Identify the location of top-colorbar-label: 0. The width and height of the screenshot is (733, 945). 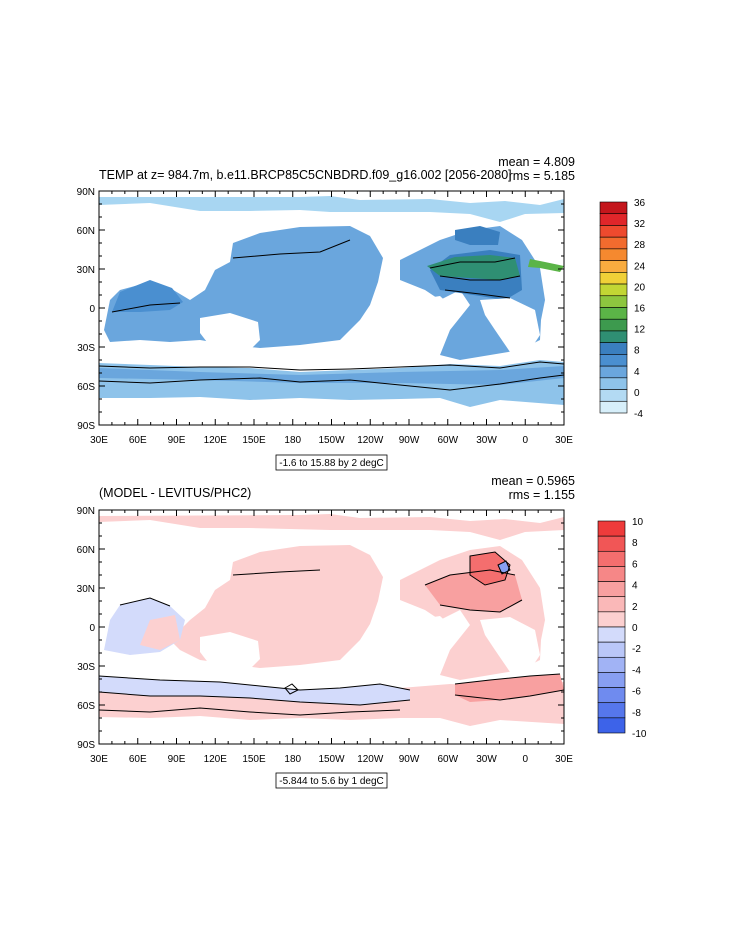
(637, 393).